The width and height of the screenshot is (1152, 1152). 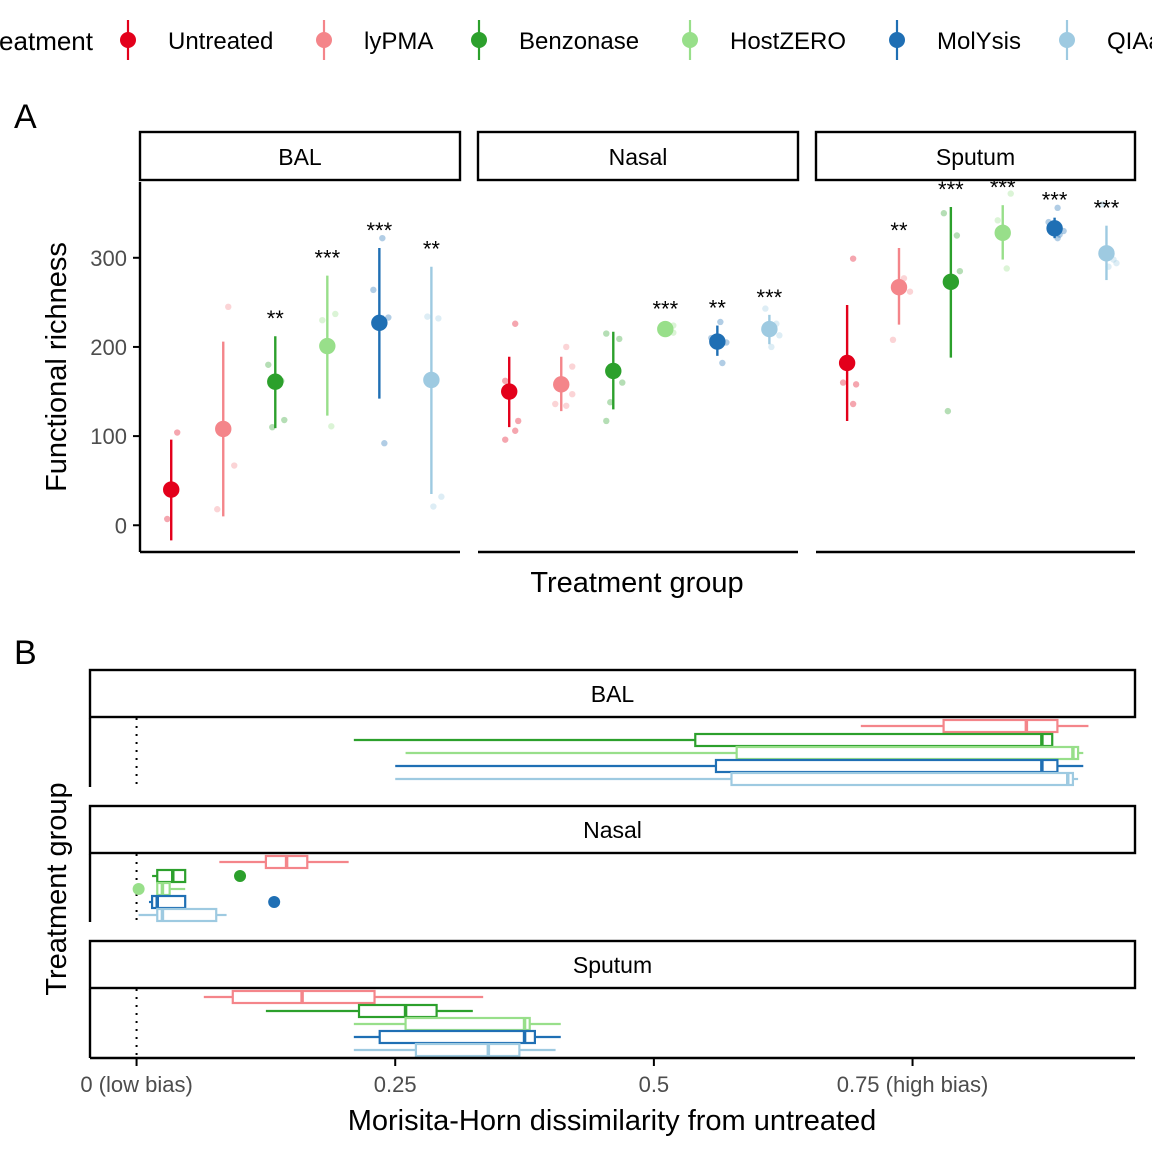 I want to click on legend-label: HostZERO, so click(x=788, y=41).